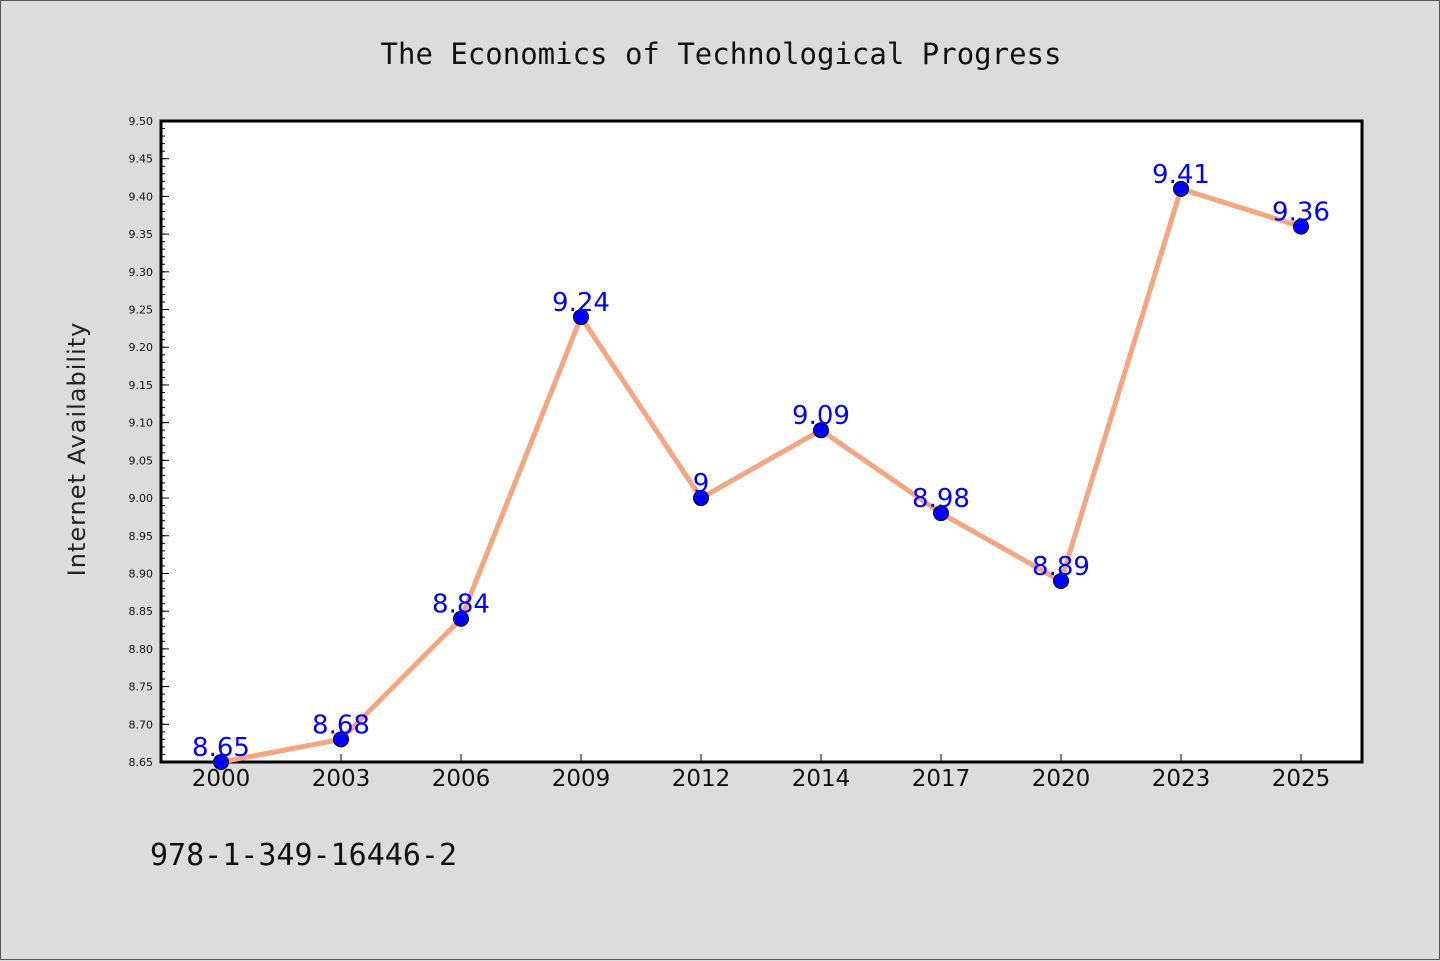 The width and height of the screenshot is (1440, 961). What do you see at coordinates (461, 605) in the screenshot?
I see `data-label: 8.84` at bounding box center [461, 605].